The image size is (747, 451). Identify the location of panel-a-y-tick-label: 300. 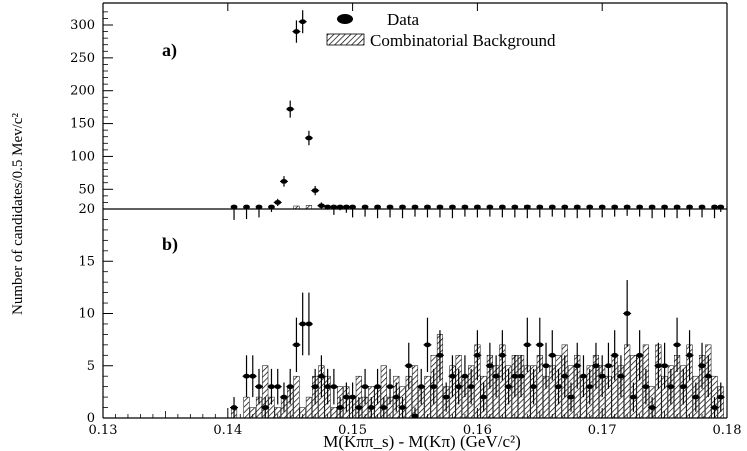
(82, 25).